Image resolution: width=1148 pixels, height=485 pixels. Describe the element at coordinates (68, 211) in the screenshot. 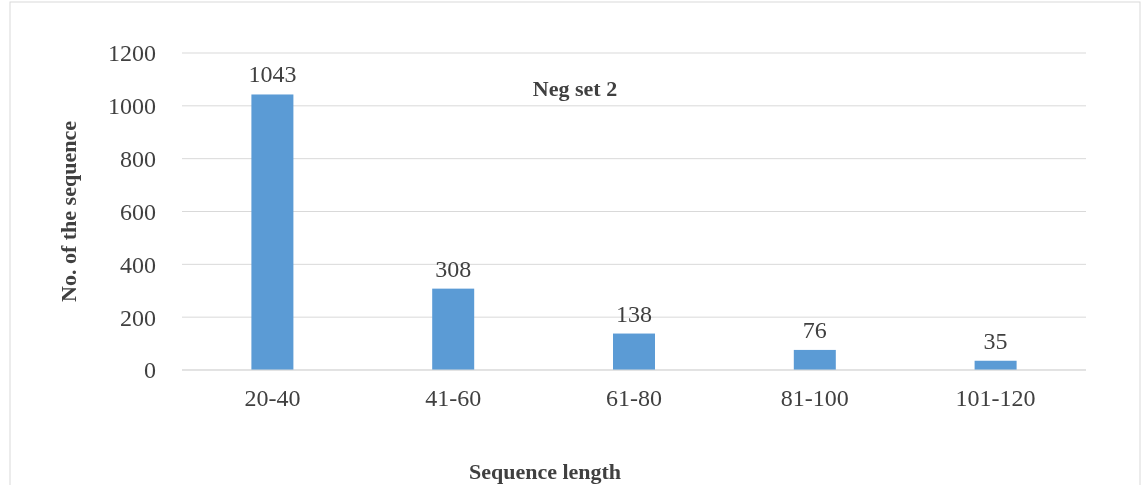

I see `y-axis-title: No. of the sequence` at that location.